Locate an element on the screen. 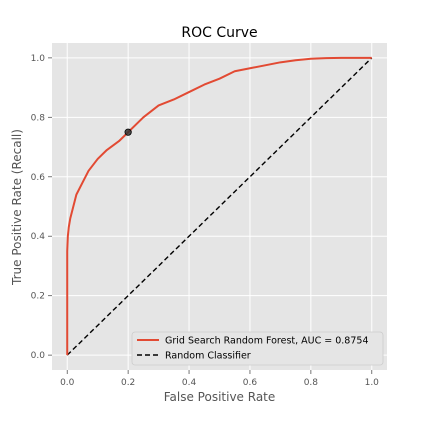  x-tick-label: 0.8 is located at coordinates (311, 383).